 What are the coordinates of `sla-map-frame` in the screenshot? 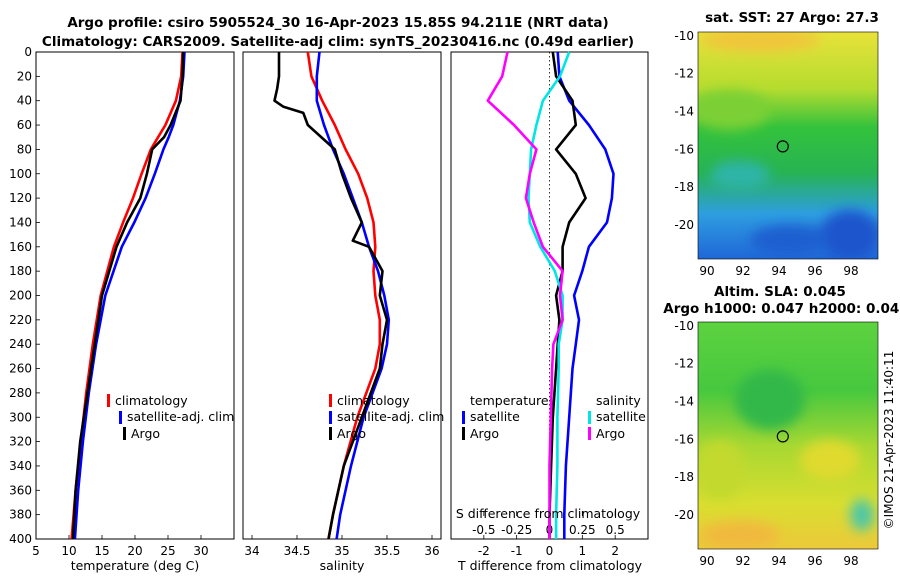 It's located at (788, 435).